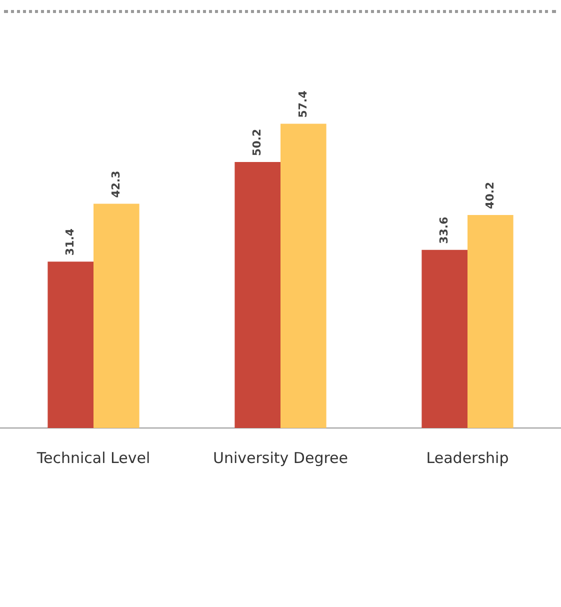  Describe the element at coordinates (467, 457) in the screenshot. I see `x-tick-label: Leadership` at that location.